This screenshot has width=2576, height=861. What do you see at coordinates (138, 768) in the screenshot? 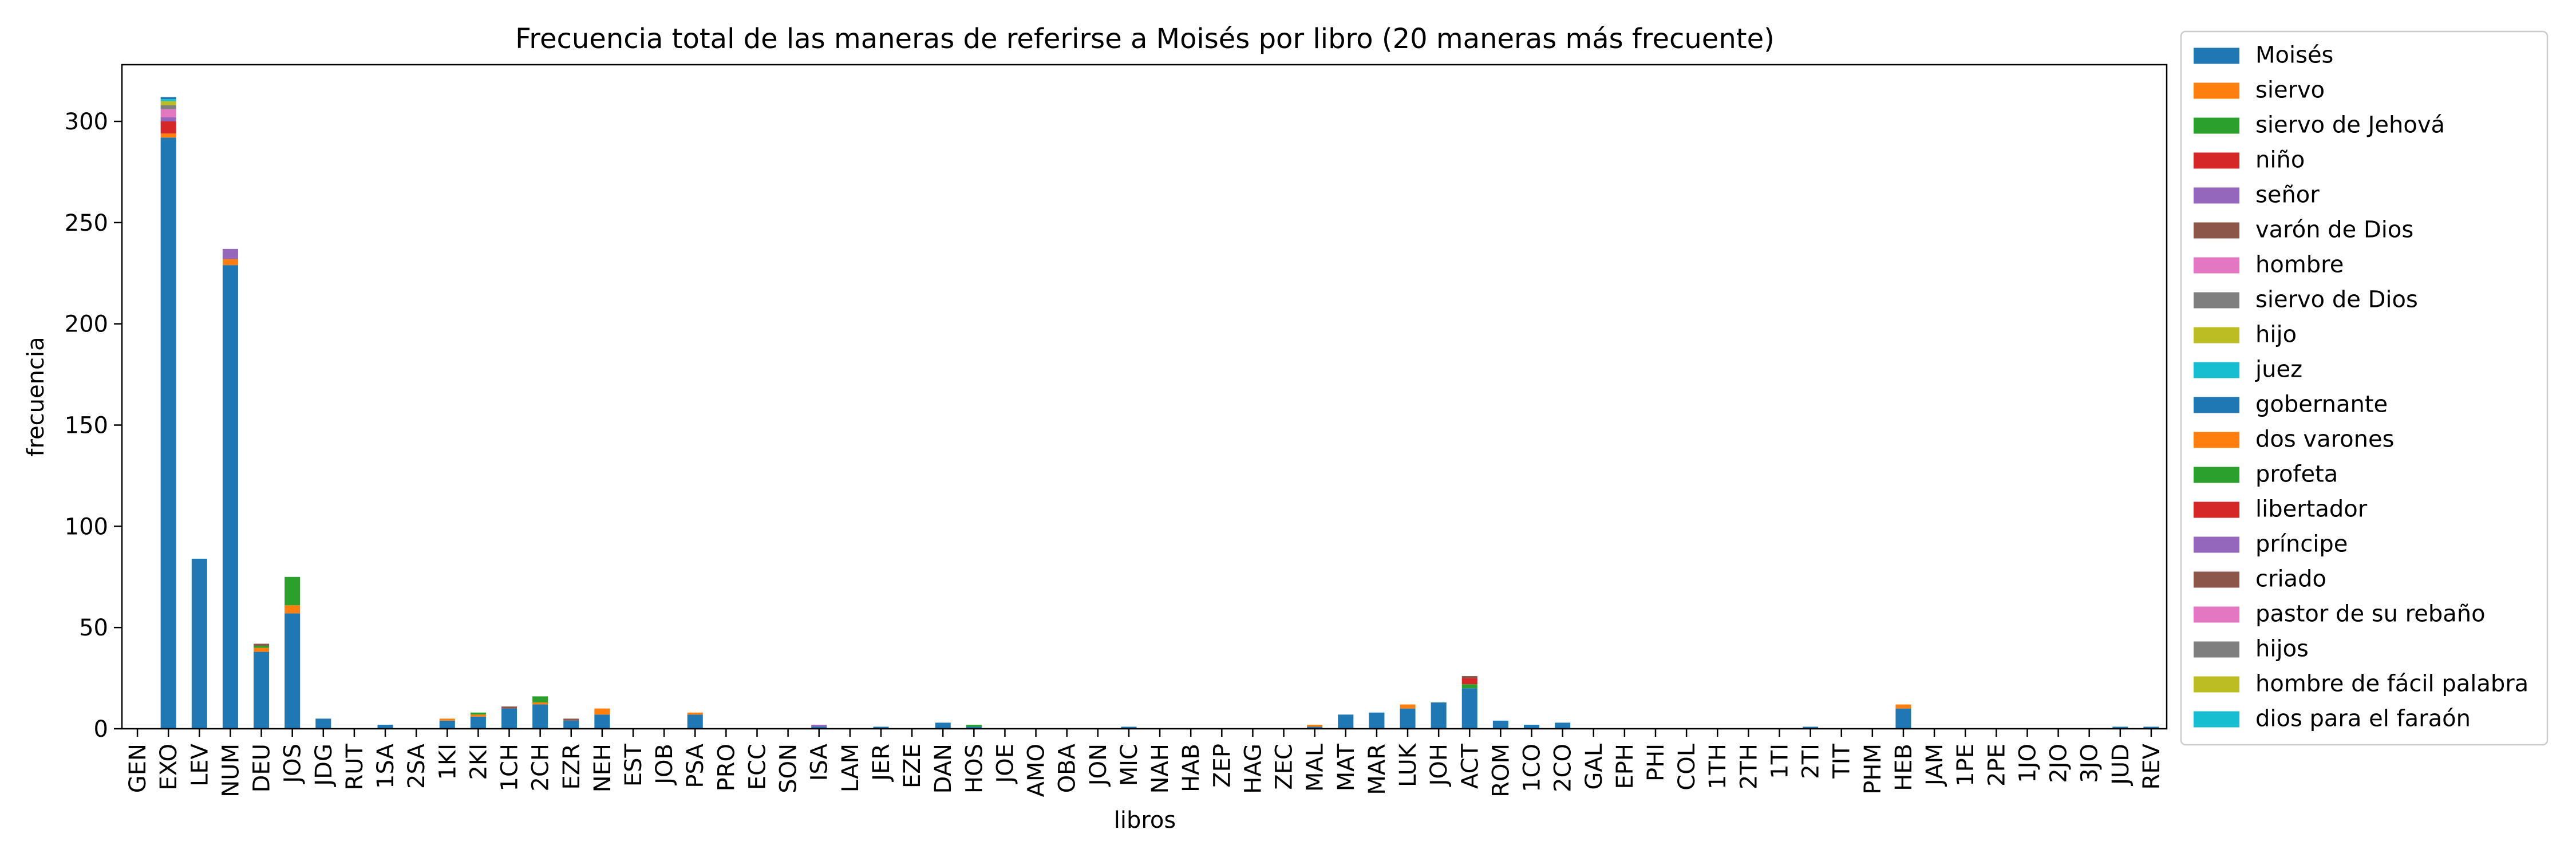
I see `x-tick-label: GEN` at bounding box center [138, 768].